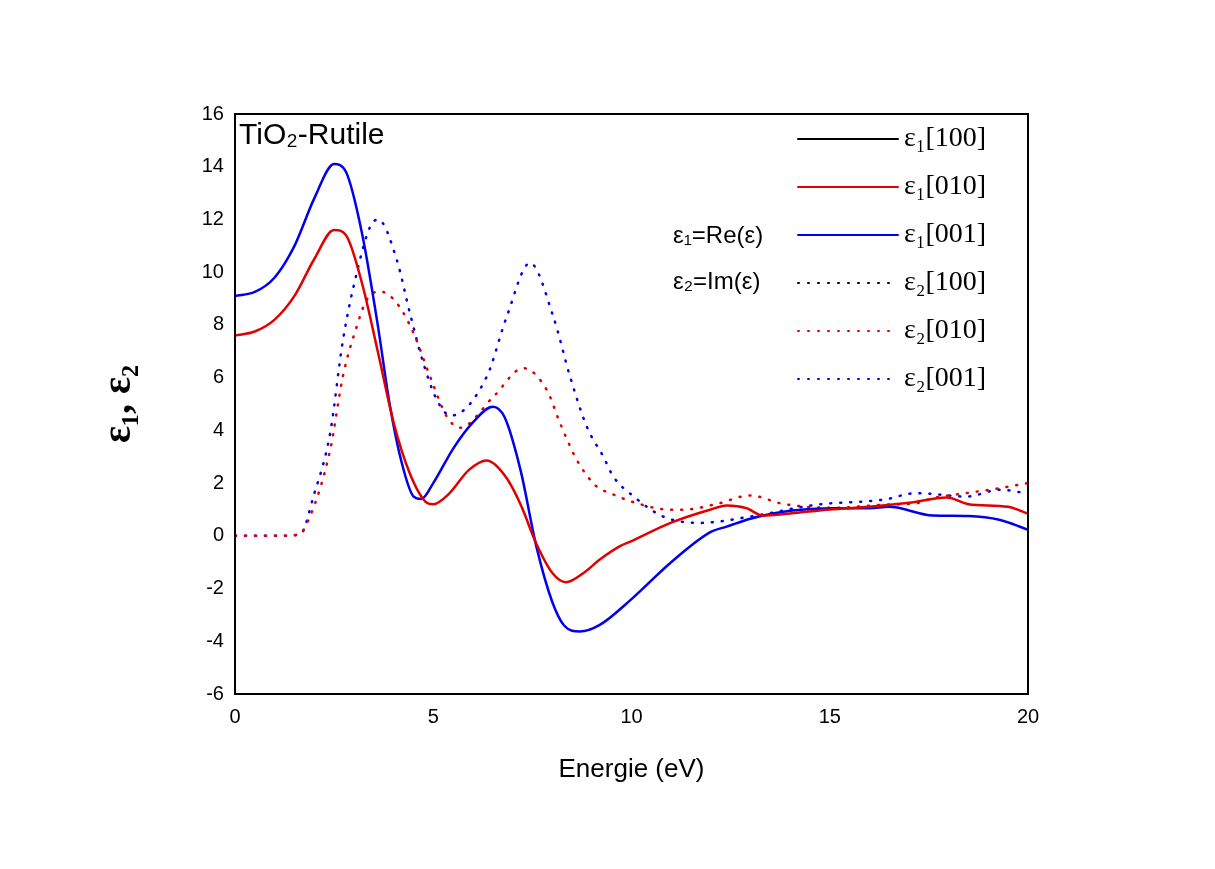 This screenshot has width=1215, height=869. What do you see at coordinates (631, 715) in the screenshot?
I see `x-tick-label: 10` at bounding box center [631, 715].